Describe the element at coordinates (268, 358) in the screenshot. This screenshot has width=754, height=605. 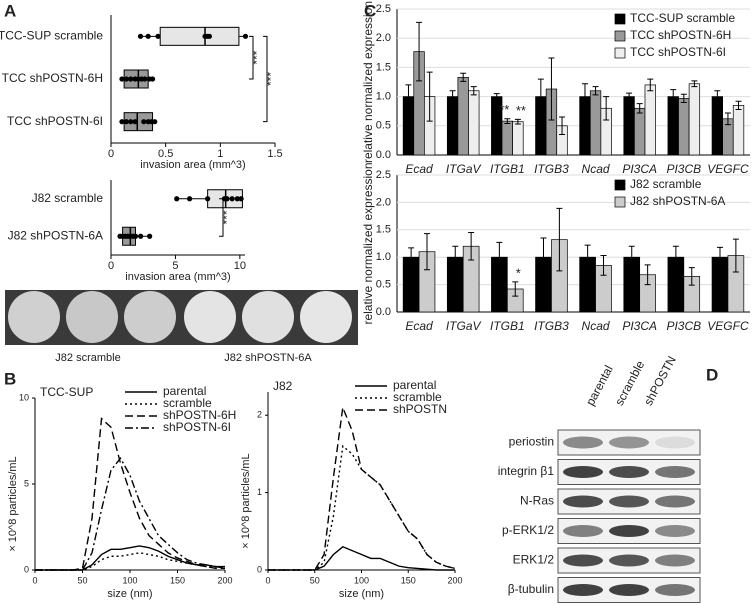
I see `well-label: J82 shPOSTN-6A` at that location.